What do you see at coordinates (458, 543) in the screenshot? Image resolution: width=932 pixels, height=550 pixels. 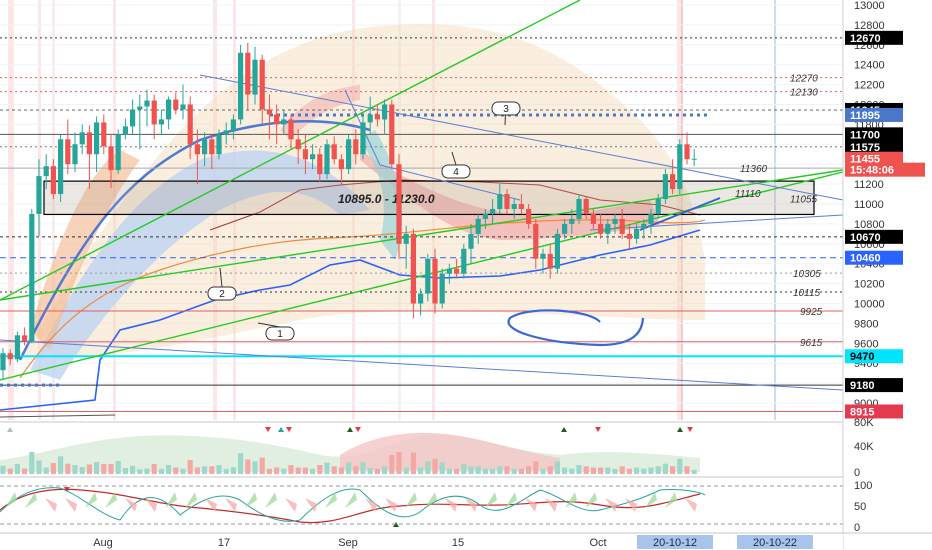 I see `time-tick-label: 15` at bounding box center [458, 543].